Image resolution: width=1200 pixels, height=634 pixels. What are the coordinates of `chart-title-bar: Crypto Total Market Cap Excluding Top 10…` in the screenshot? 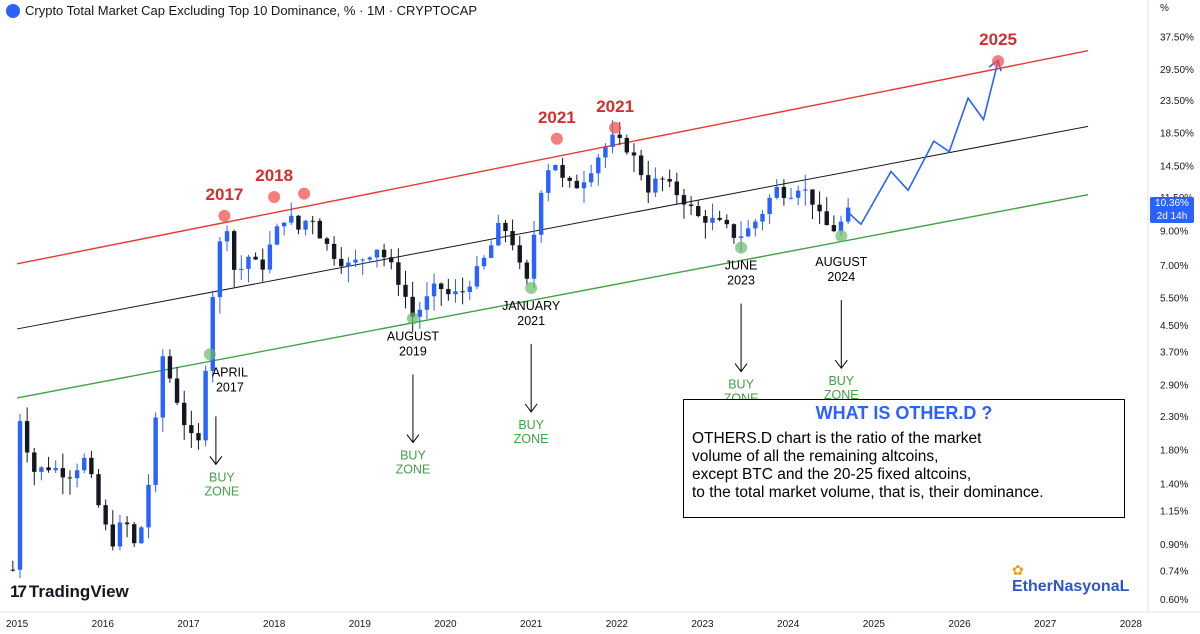 It's located at (241, 10).